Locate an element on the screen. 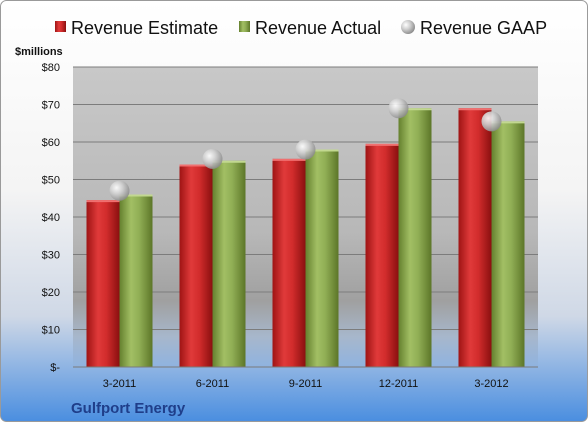 The height and width of the screenshot is (422, 588). legend-label-revenue-actual: Revenue Actual is located at coordinates (318, 28).